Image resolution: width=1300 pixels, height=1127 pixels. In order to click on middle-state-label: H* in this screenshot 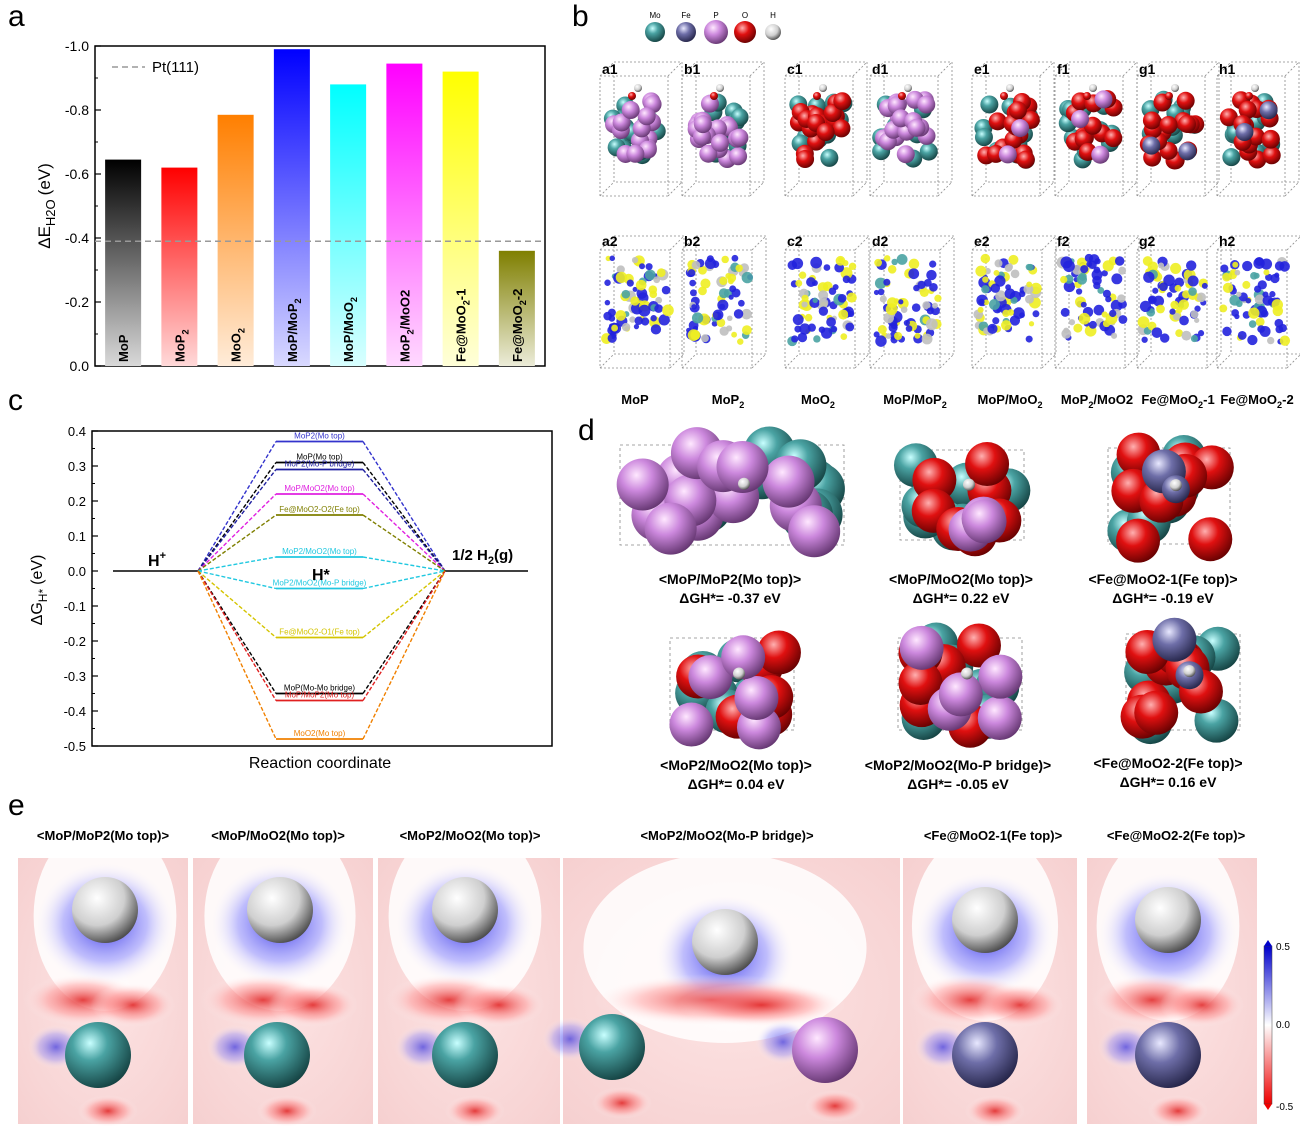, I will do `click(321, 575)`.